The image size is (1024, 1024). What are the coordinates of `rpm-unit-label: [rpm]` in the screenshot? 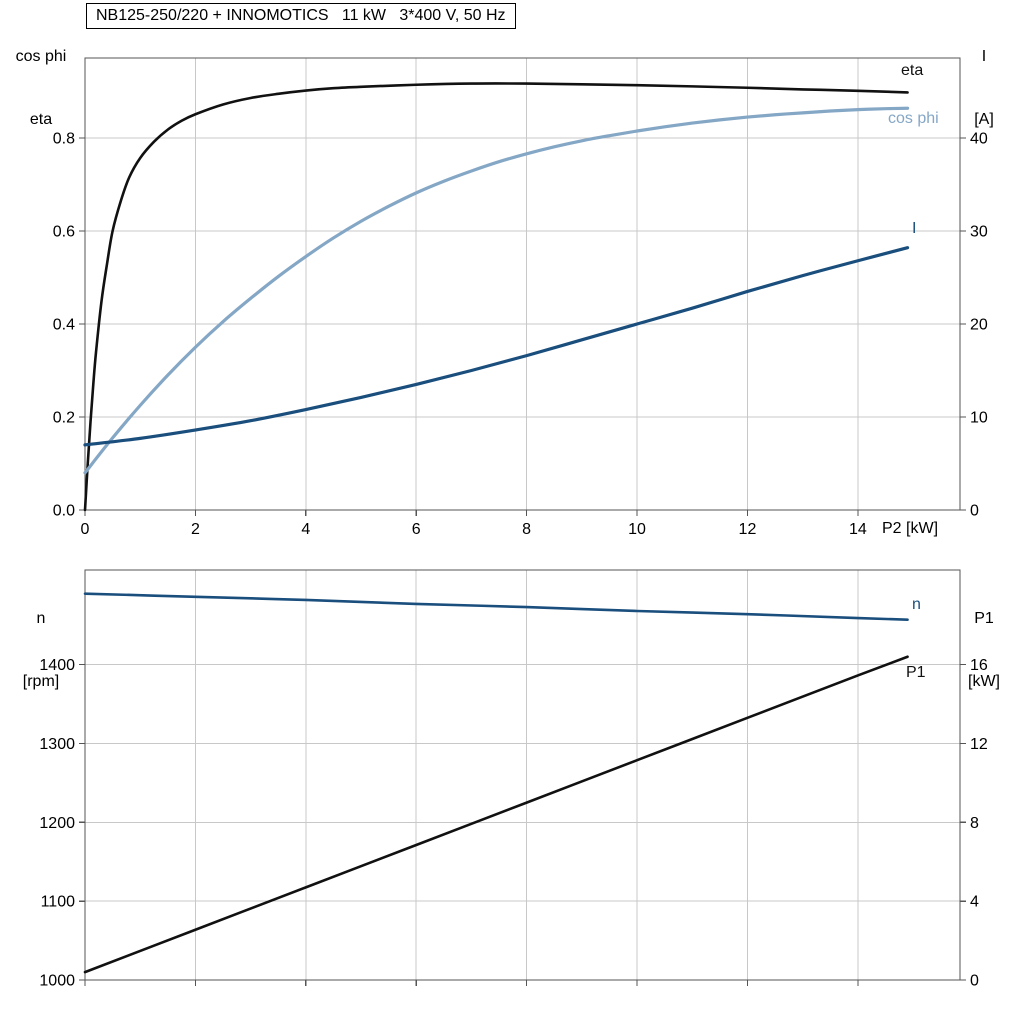 It's located at (41, 681).